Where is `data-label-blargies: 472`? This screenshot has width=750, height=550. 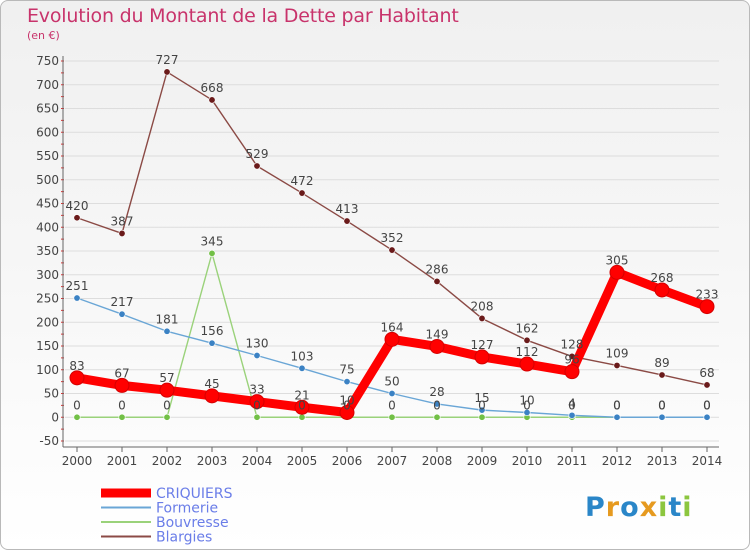 data-label-blargies: 472 is located at coordinates (302, 181).